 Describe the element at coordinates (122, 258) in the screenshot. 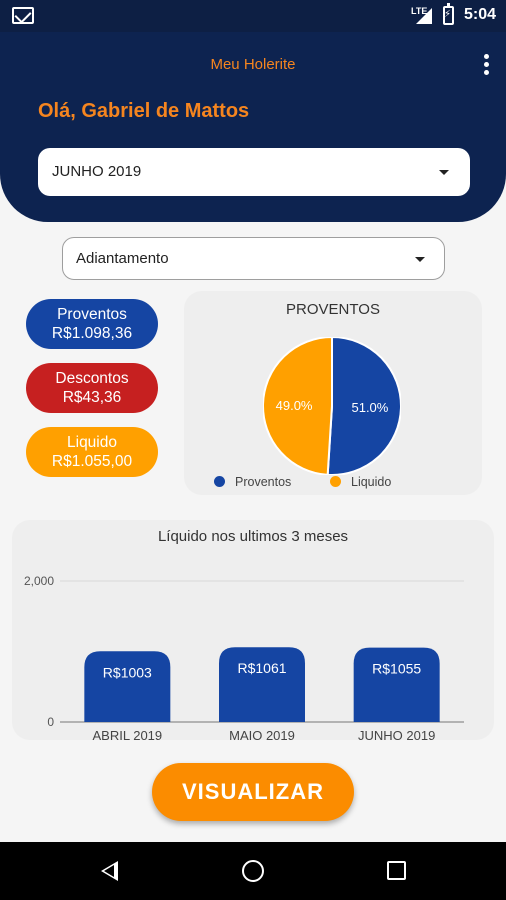

I see `payment-type-value: Adiantamento` at that location.